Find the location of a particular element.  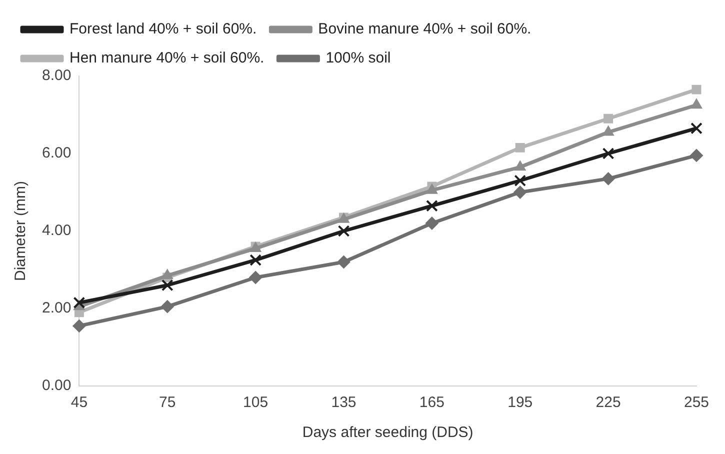

legend-label: Forest land 40% + soil 60%. is located at coordinates (163, 29).